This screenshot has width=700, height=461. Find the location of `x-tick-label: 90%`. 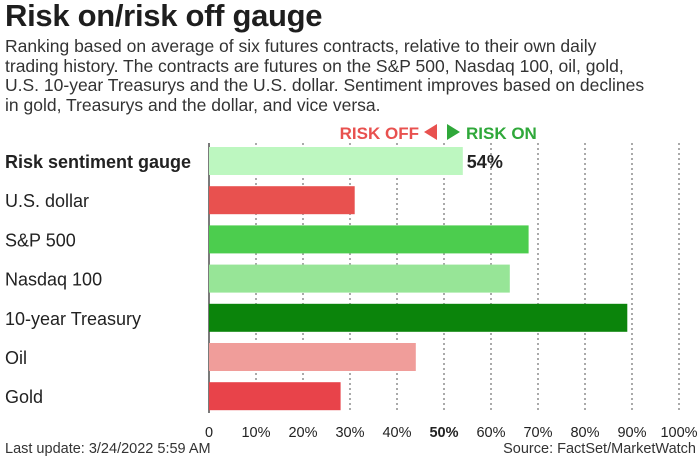

x-tick-label: 90% is located at coordinates (631, 433).